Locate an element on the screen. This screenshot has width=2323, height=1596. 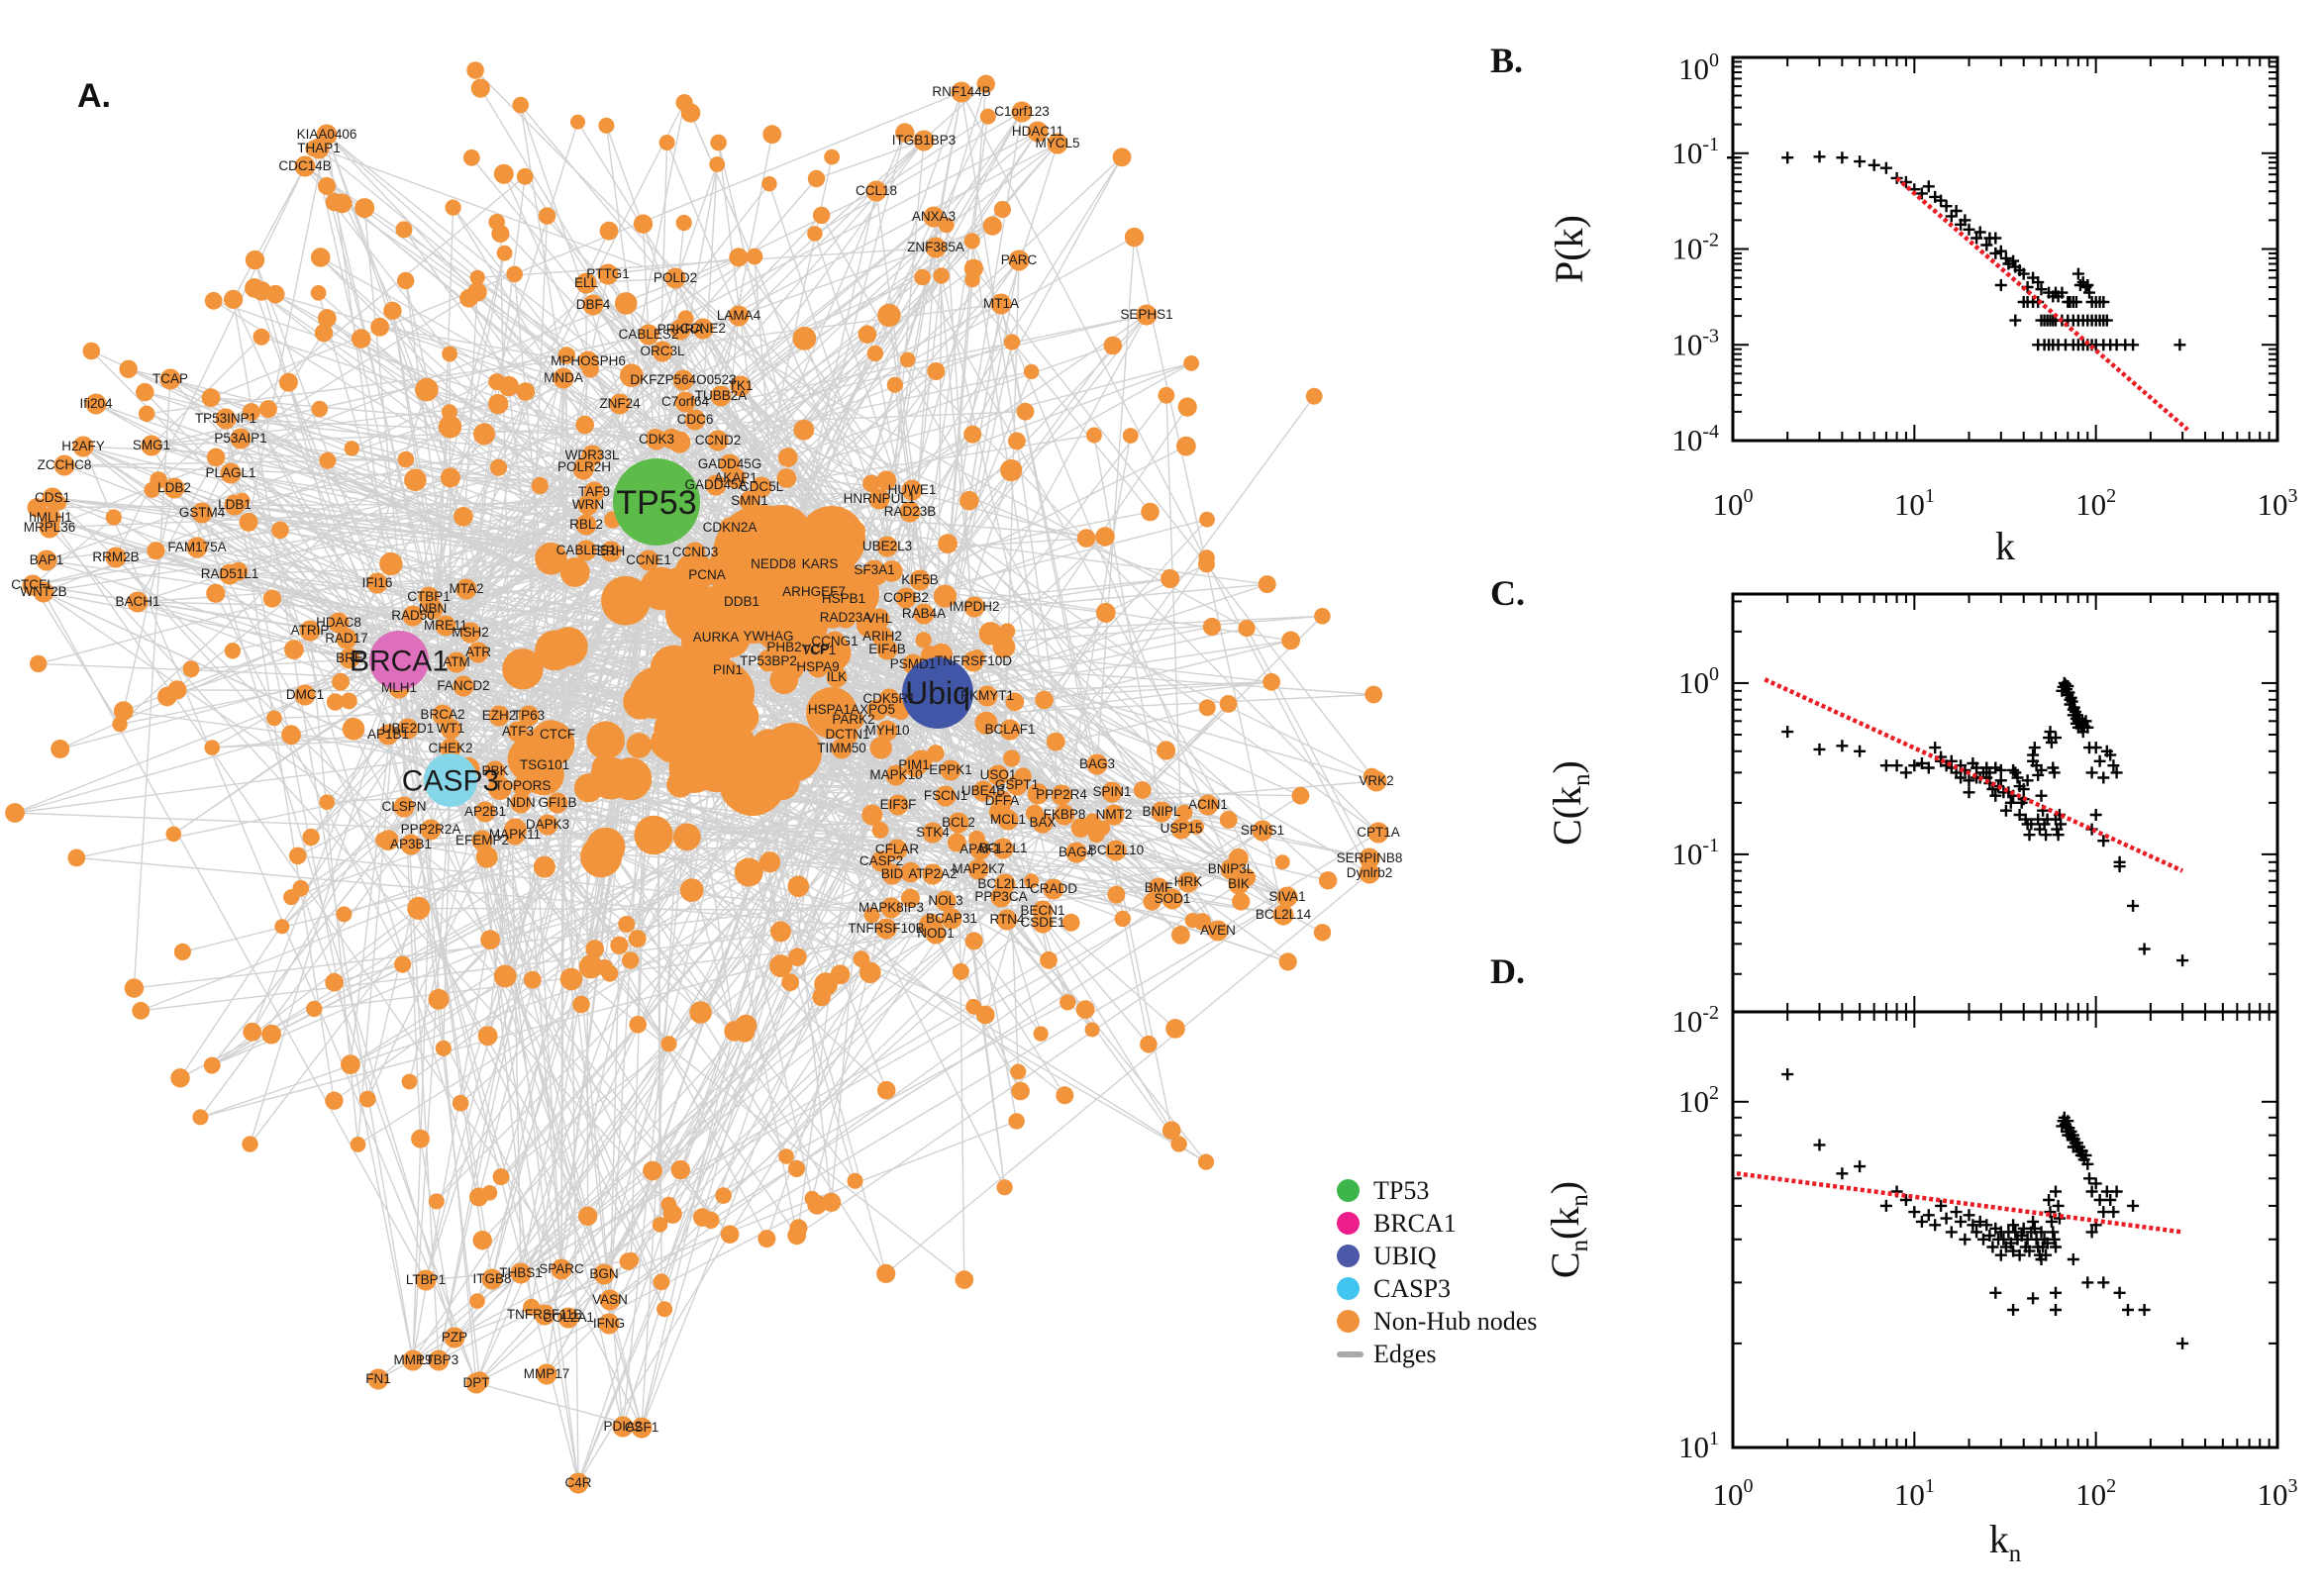
hub-node-casp3 is located at coordinates (450, 780).